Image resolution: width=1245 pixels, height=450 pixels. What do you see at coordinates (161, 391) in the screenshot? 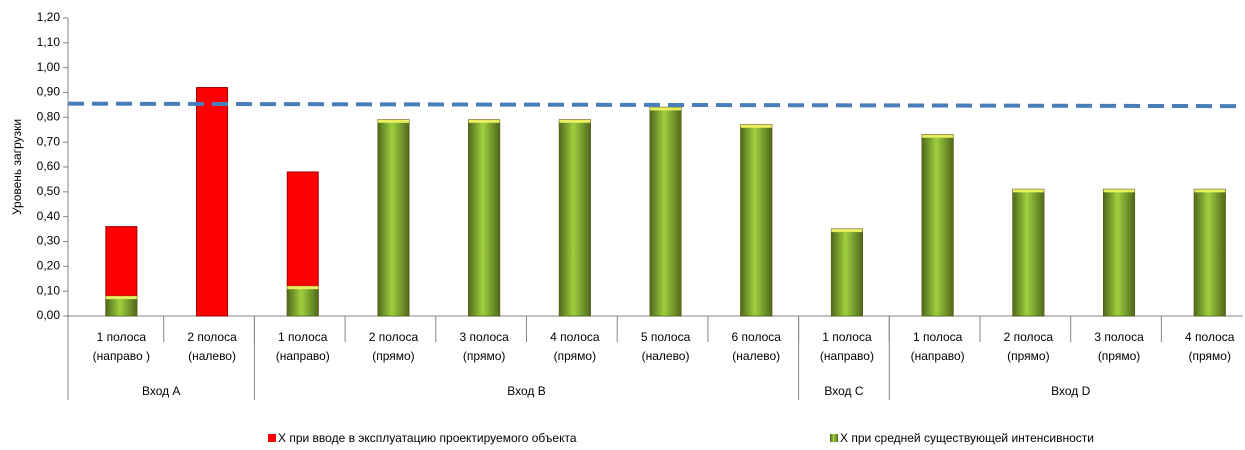
I see `group-label: Вход A` at bounding box center [161, 391].